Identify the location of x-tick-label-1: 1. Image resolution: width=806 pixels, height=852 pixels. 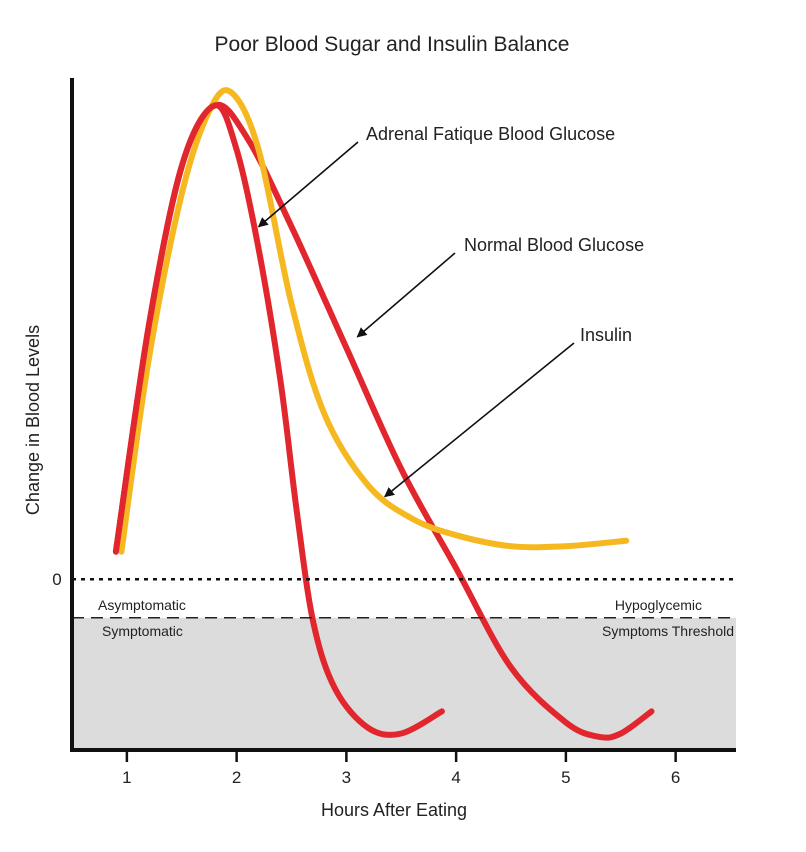
(126, 777).